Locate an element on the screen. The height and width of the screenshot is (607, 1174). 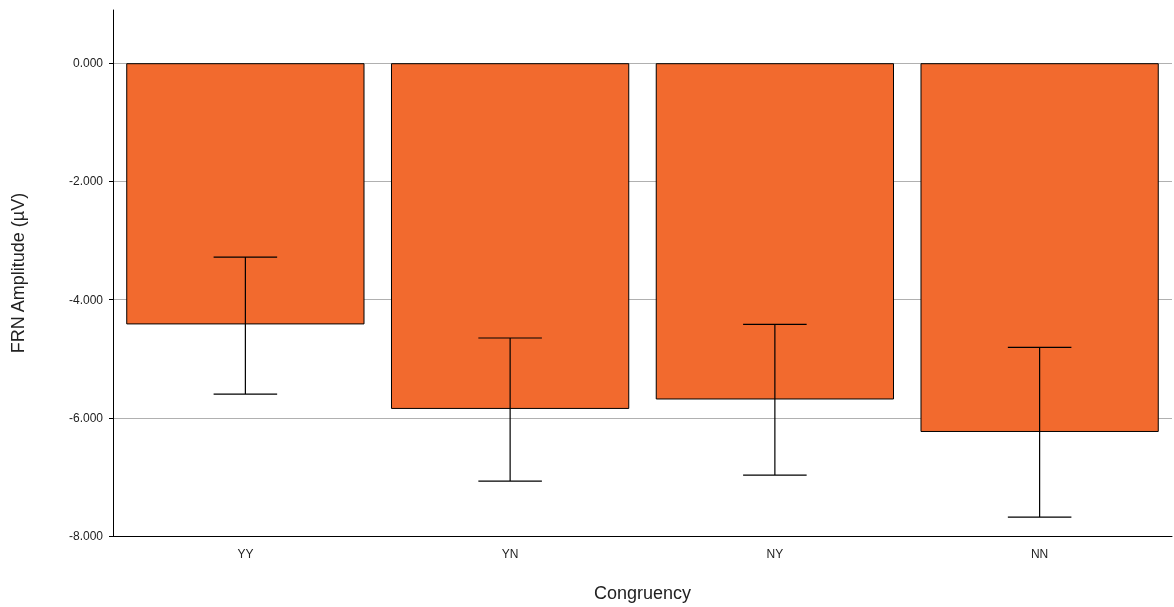
y-axis-title: FRN Amplitude (µV) is located at coordinates (18, 273).